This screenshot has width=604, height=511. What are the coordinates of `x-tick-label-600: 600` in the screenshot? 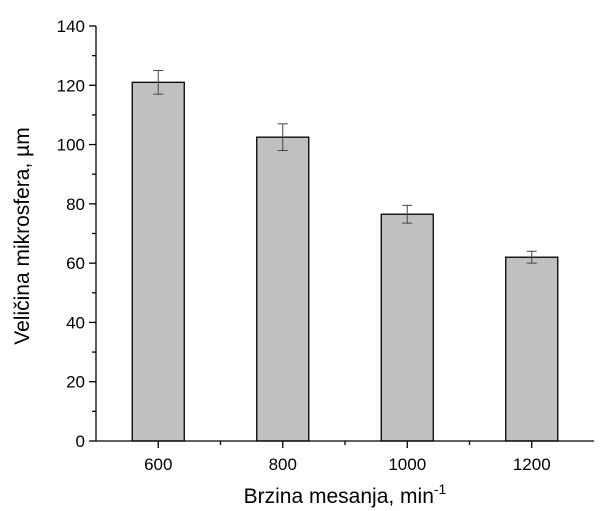 It's located at (158, 464).